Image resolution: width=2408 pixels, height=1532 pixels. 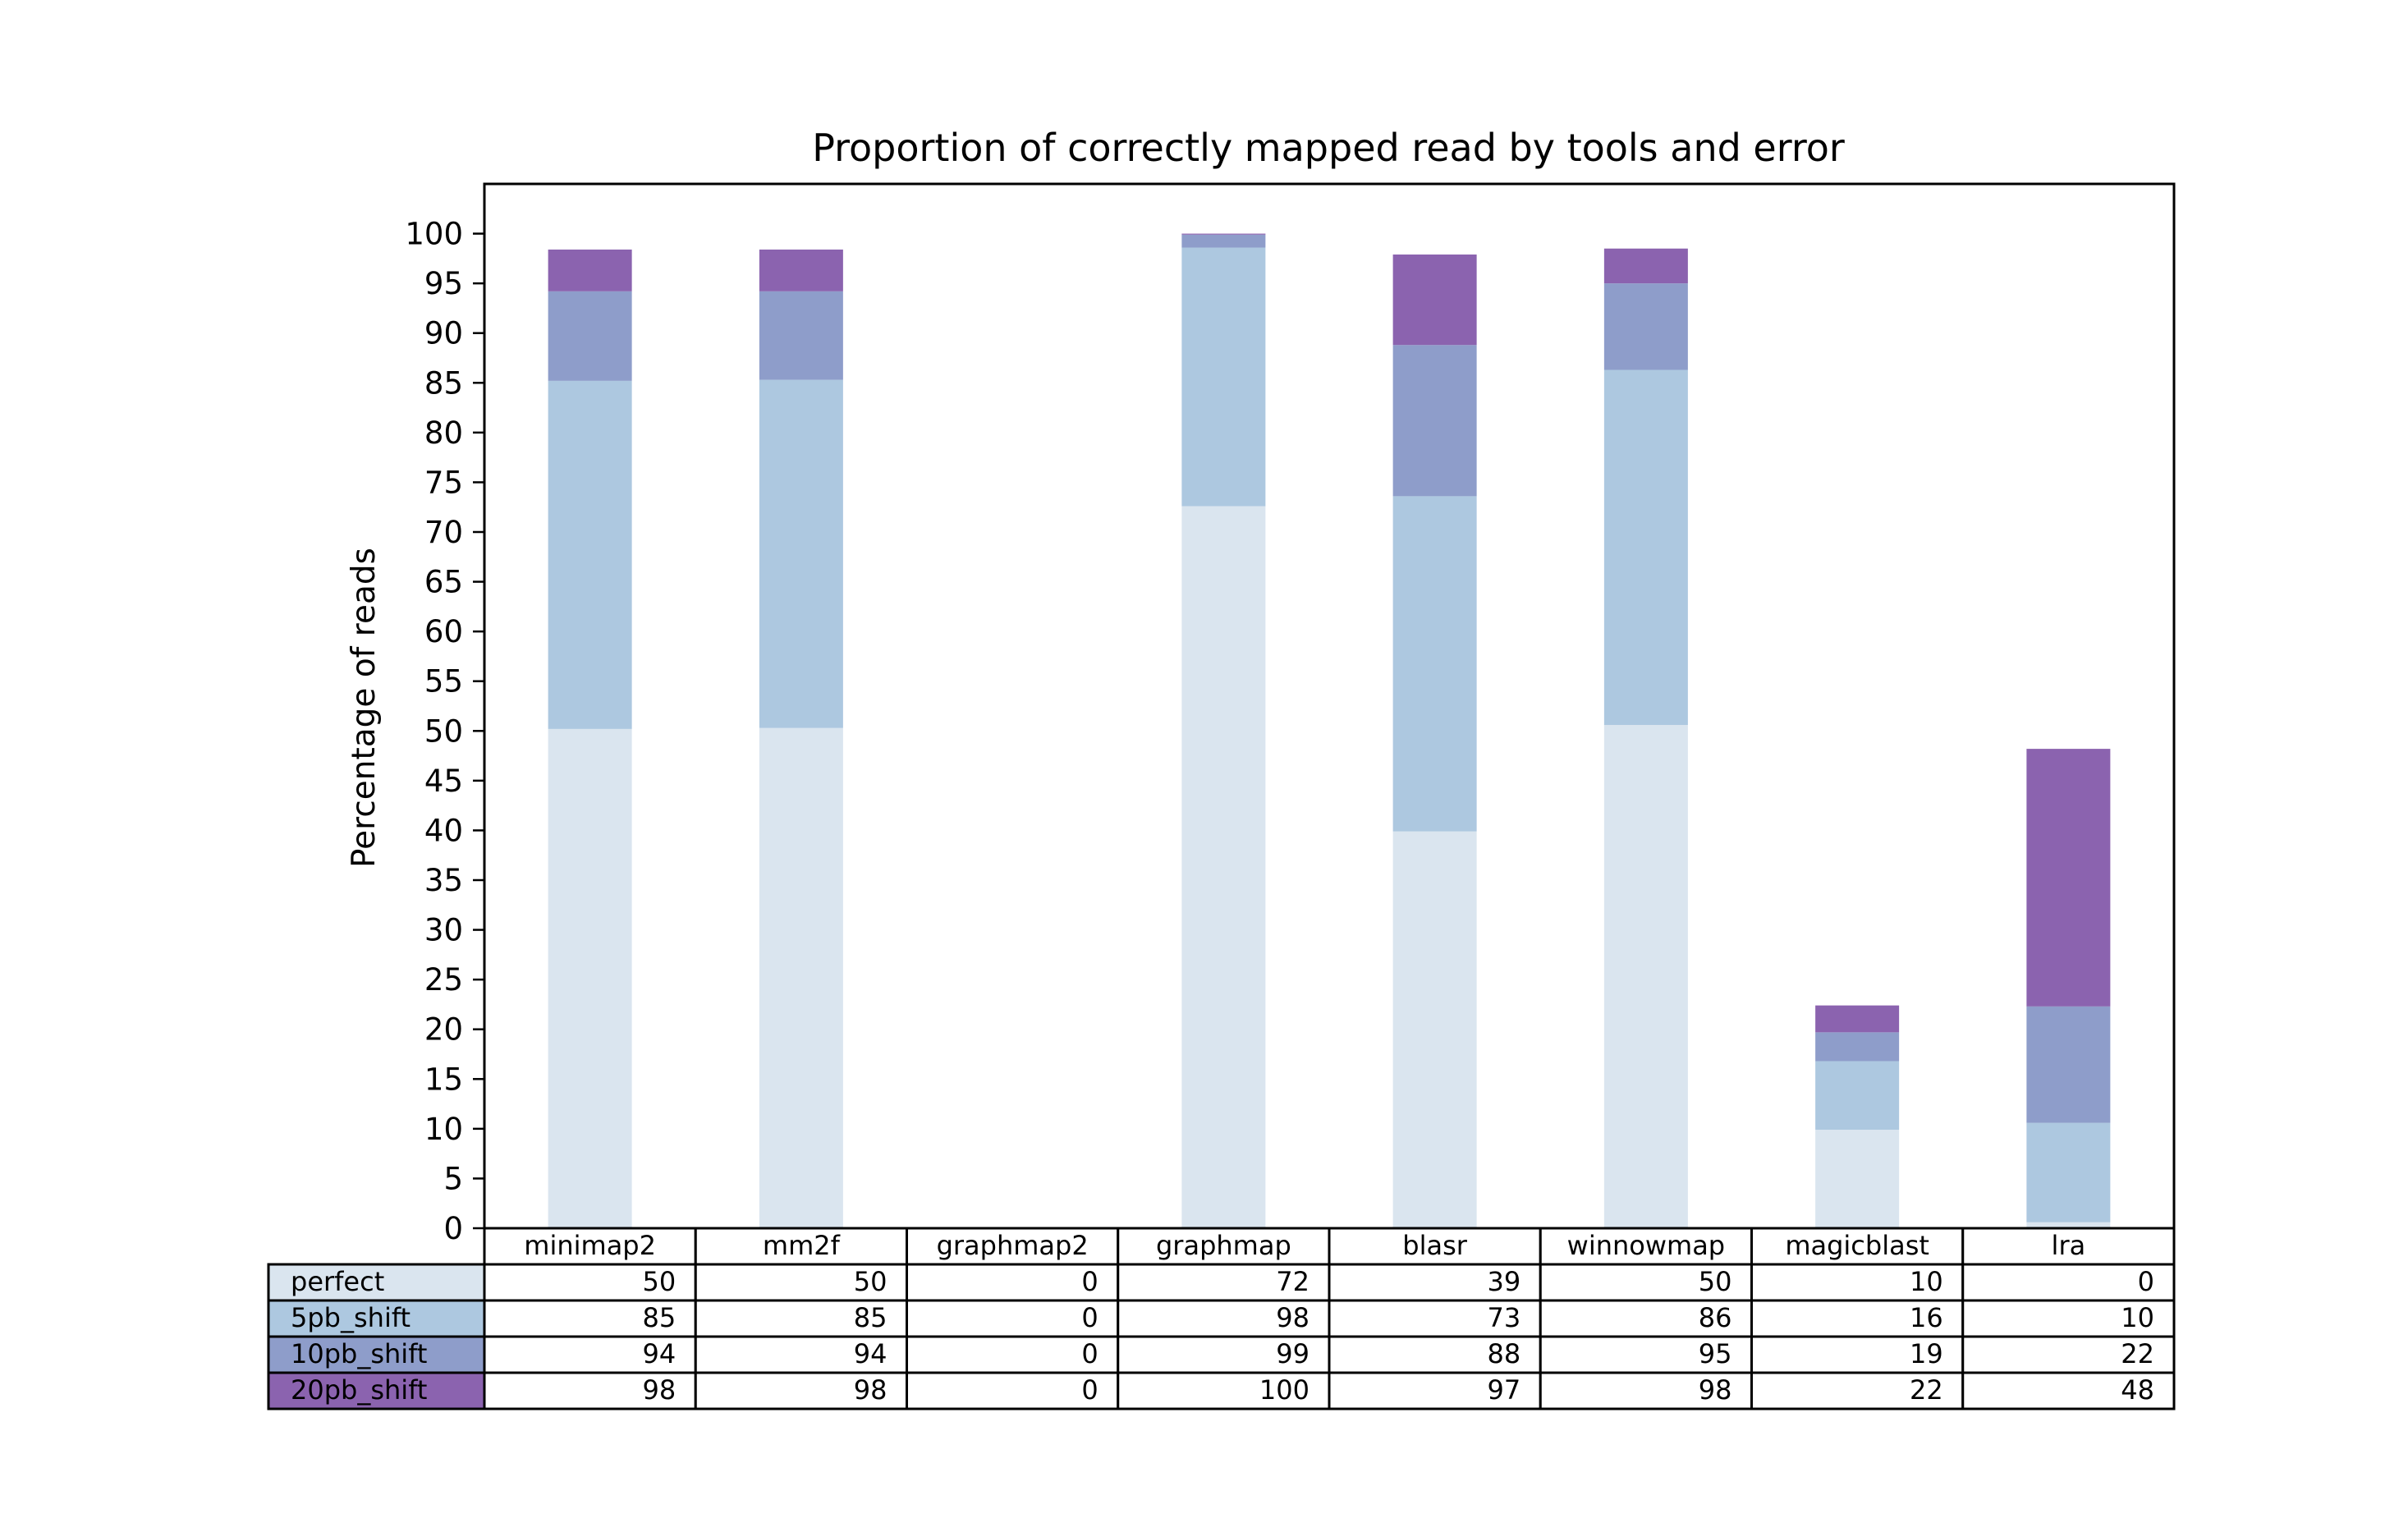 I want to click on x-tick-label: graphmap2, so click(x=1013, y=1245).